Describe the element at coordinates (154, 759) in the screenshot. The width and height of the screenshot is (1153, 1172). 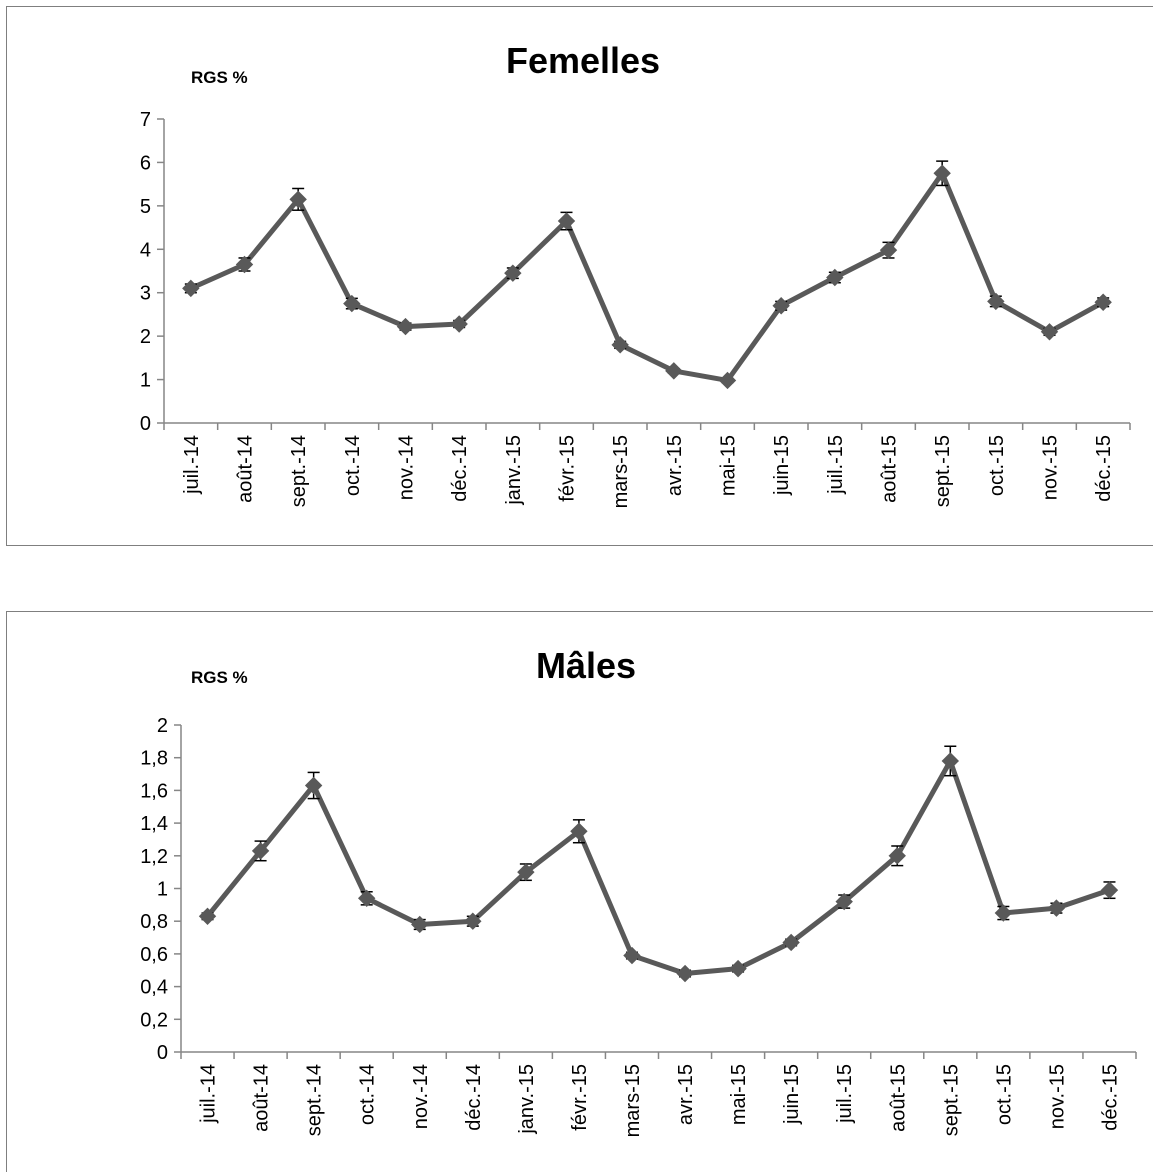
I see `y-tick-label: 1,8` at that location.